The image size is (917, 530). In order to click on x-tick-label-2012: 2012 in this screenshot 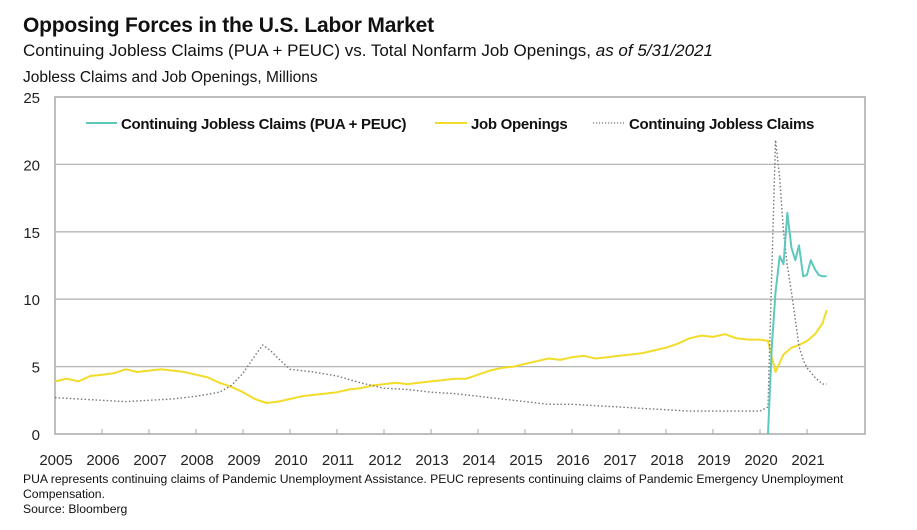, I will do `click(384, 460)`.